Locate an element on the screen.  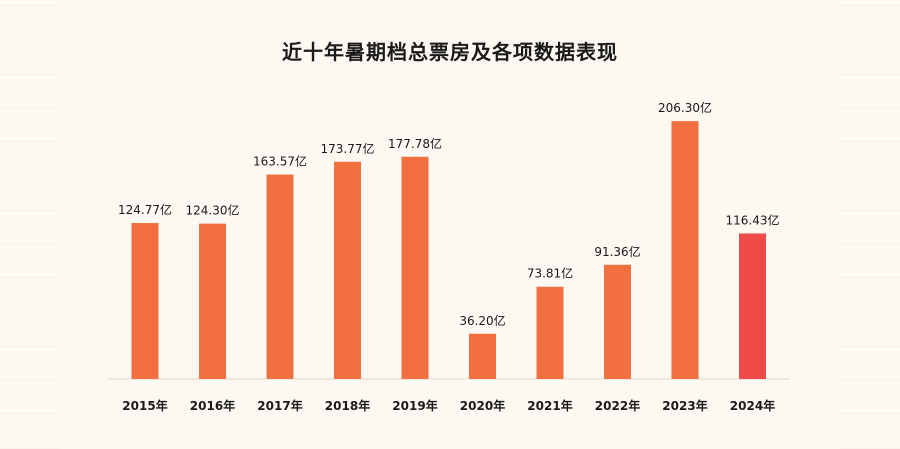
value-label: 73.81亿 is located at coordinates (550, 273).